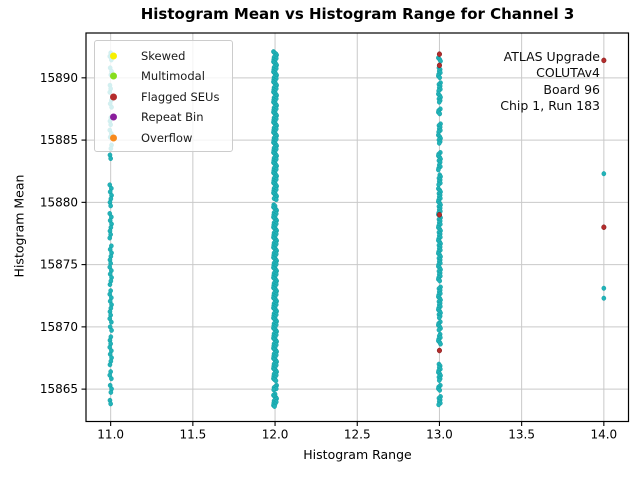 The width and height of the screenshot is (640, 480). Describe the element at coordinates (180, 96) in the screenshot. I see `legend-label: Flagged SEUs` at that location.